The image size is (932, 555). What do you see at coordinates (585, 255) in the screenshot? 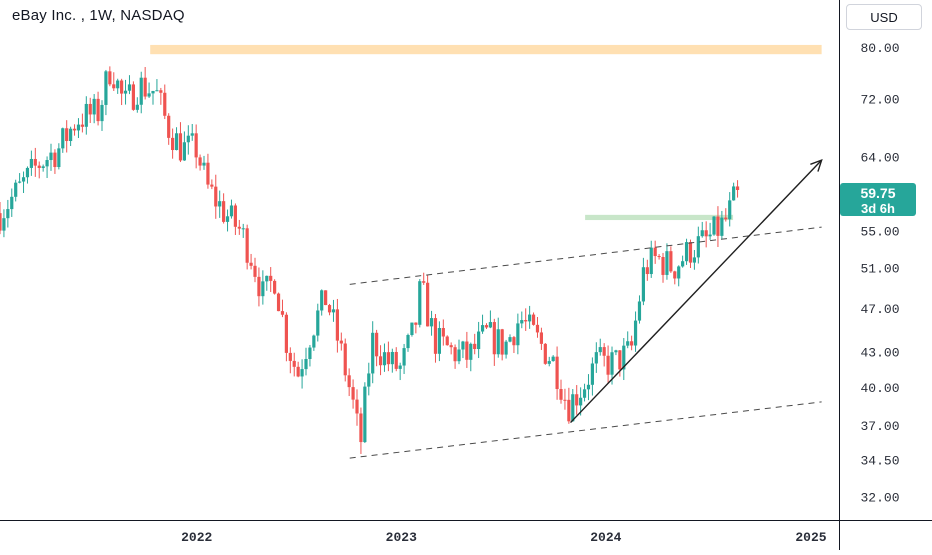
I see `channel-upper-line` at bounding box center [585, 255].